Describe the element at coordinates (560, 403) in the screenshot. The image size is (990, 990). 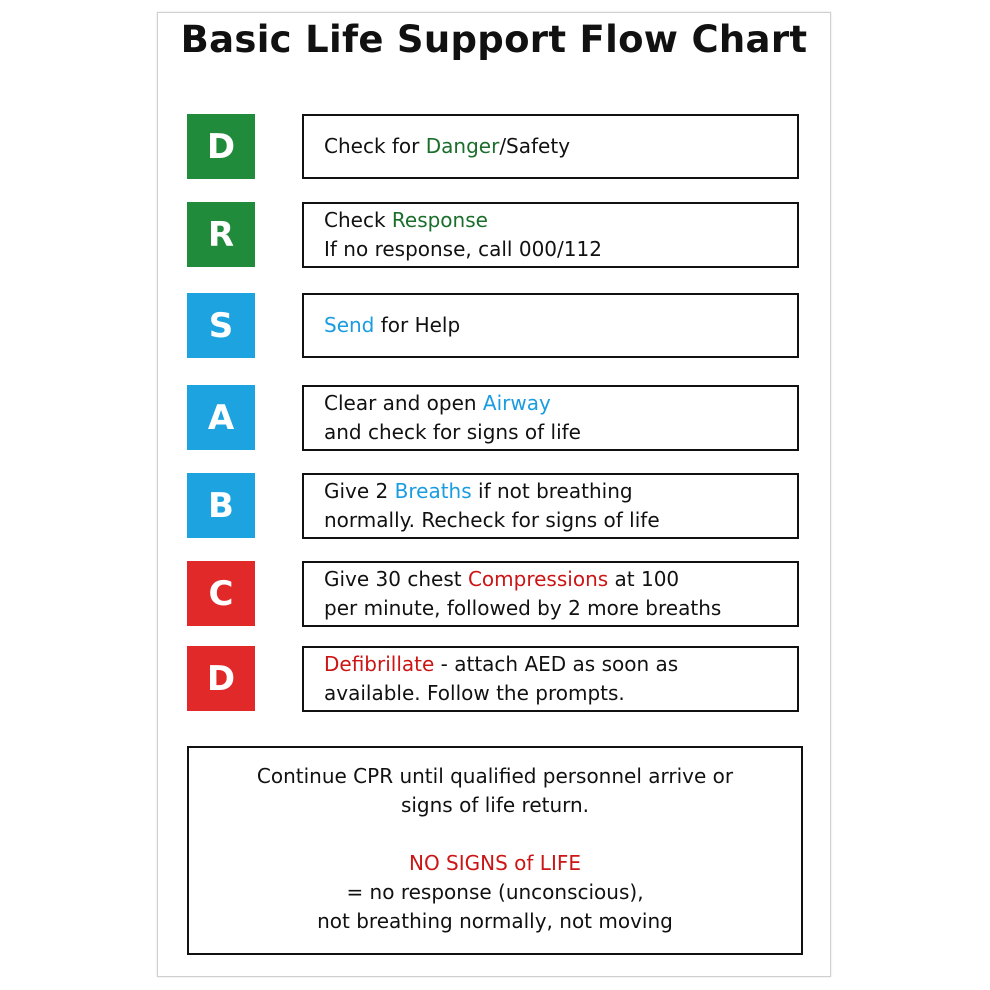
I see `step-line: Clear and open Airway` at that location.